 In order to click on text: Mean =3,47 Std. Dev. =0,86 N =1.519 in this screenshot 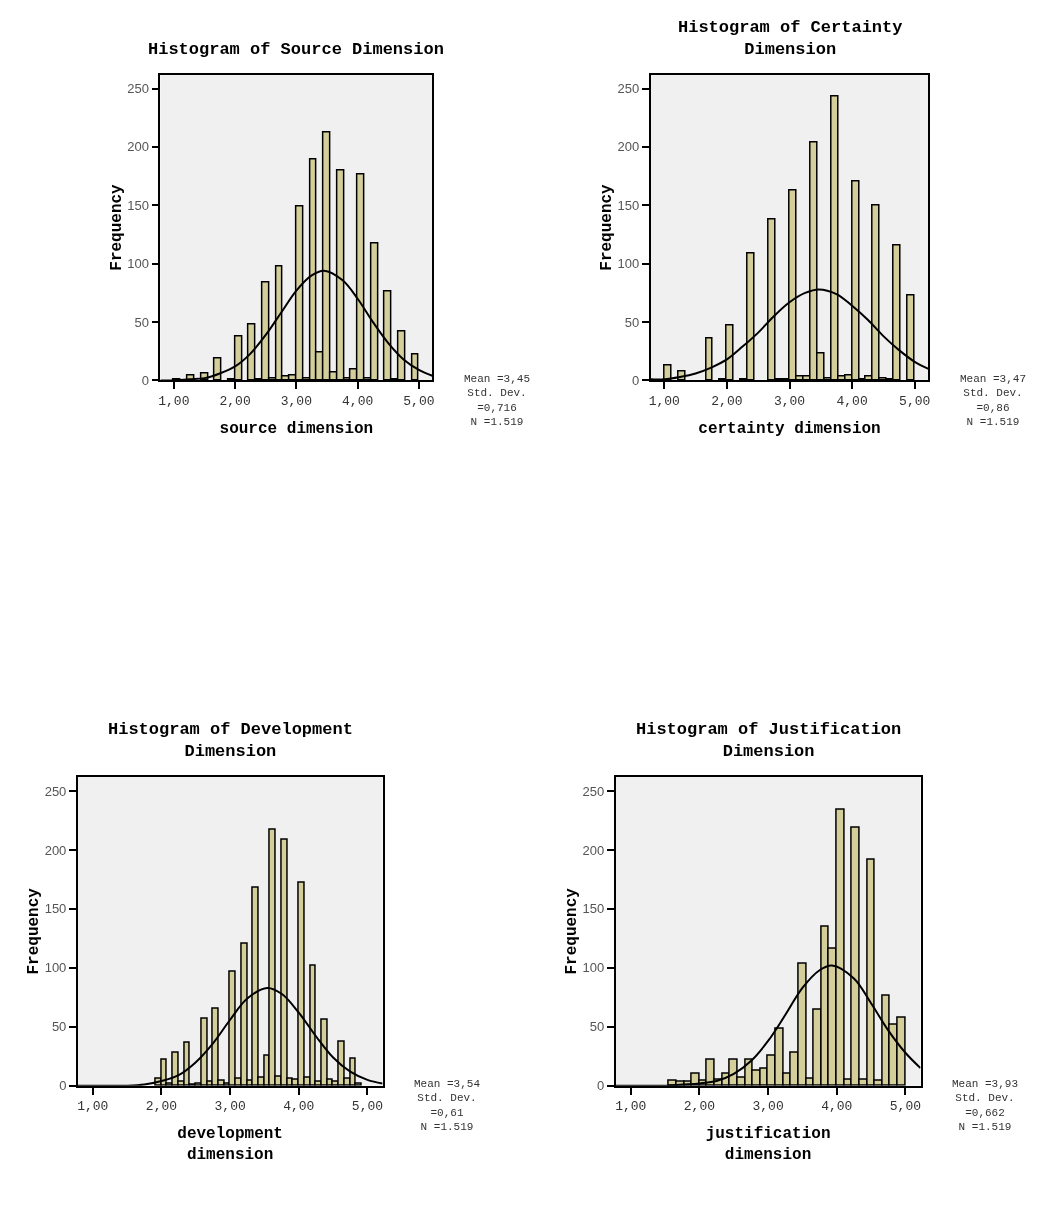, I will do `click(993, 400)`.